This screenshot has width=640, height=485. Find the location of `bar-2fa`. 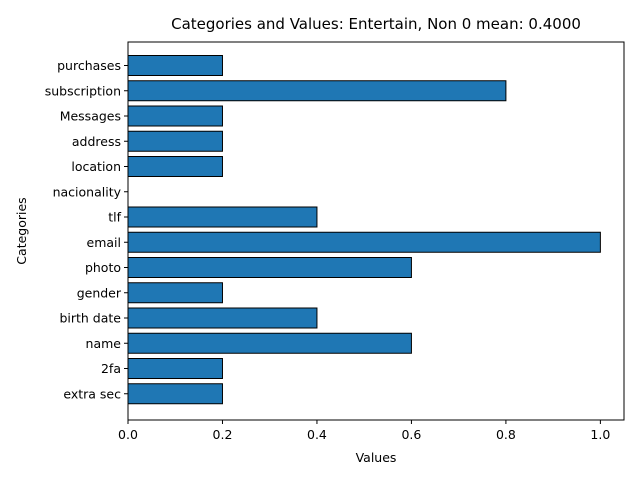

bar-2fa is located at coordinates (175, 368).